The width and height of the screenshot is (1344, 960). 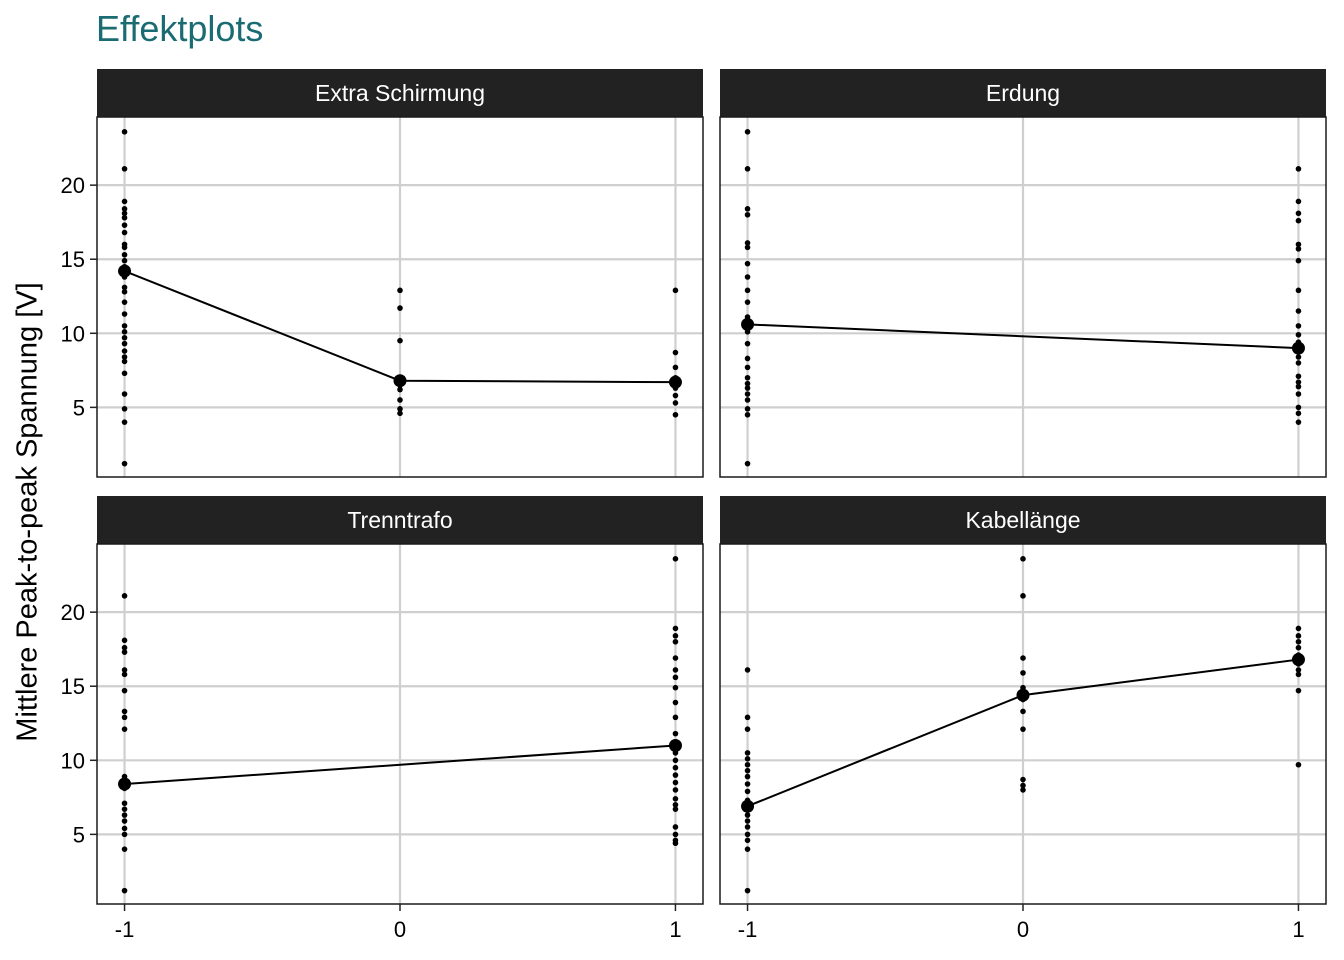 What do you see at coordinates (73, 333) in the screenshot?
I see `y-tick-label: 10` at bounding box center [73, 333].